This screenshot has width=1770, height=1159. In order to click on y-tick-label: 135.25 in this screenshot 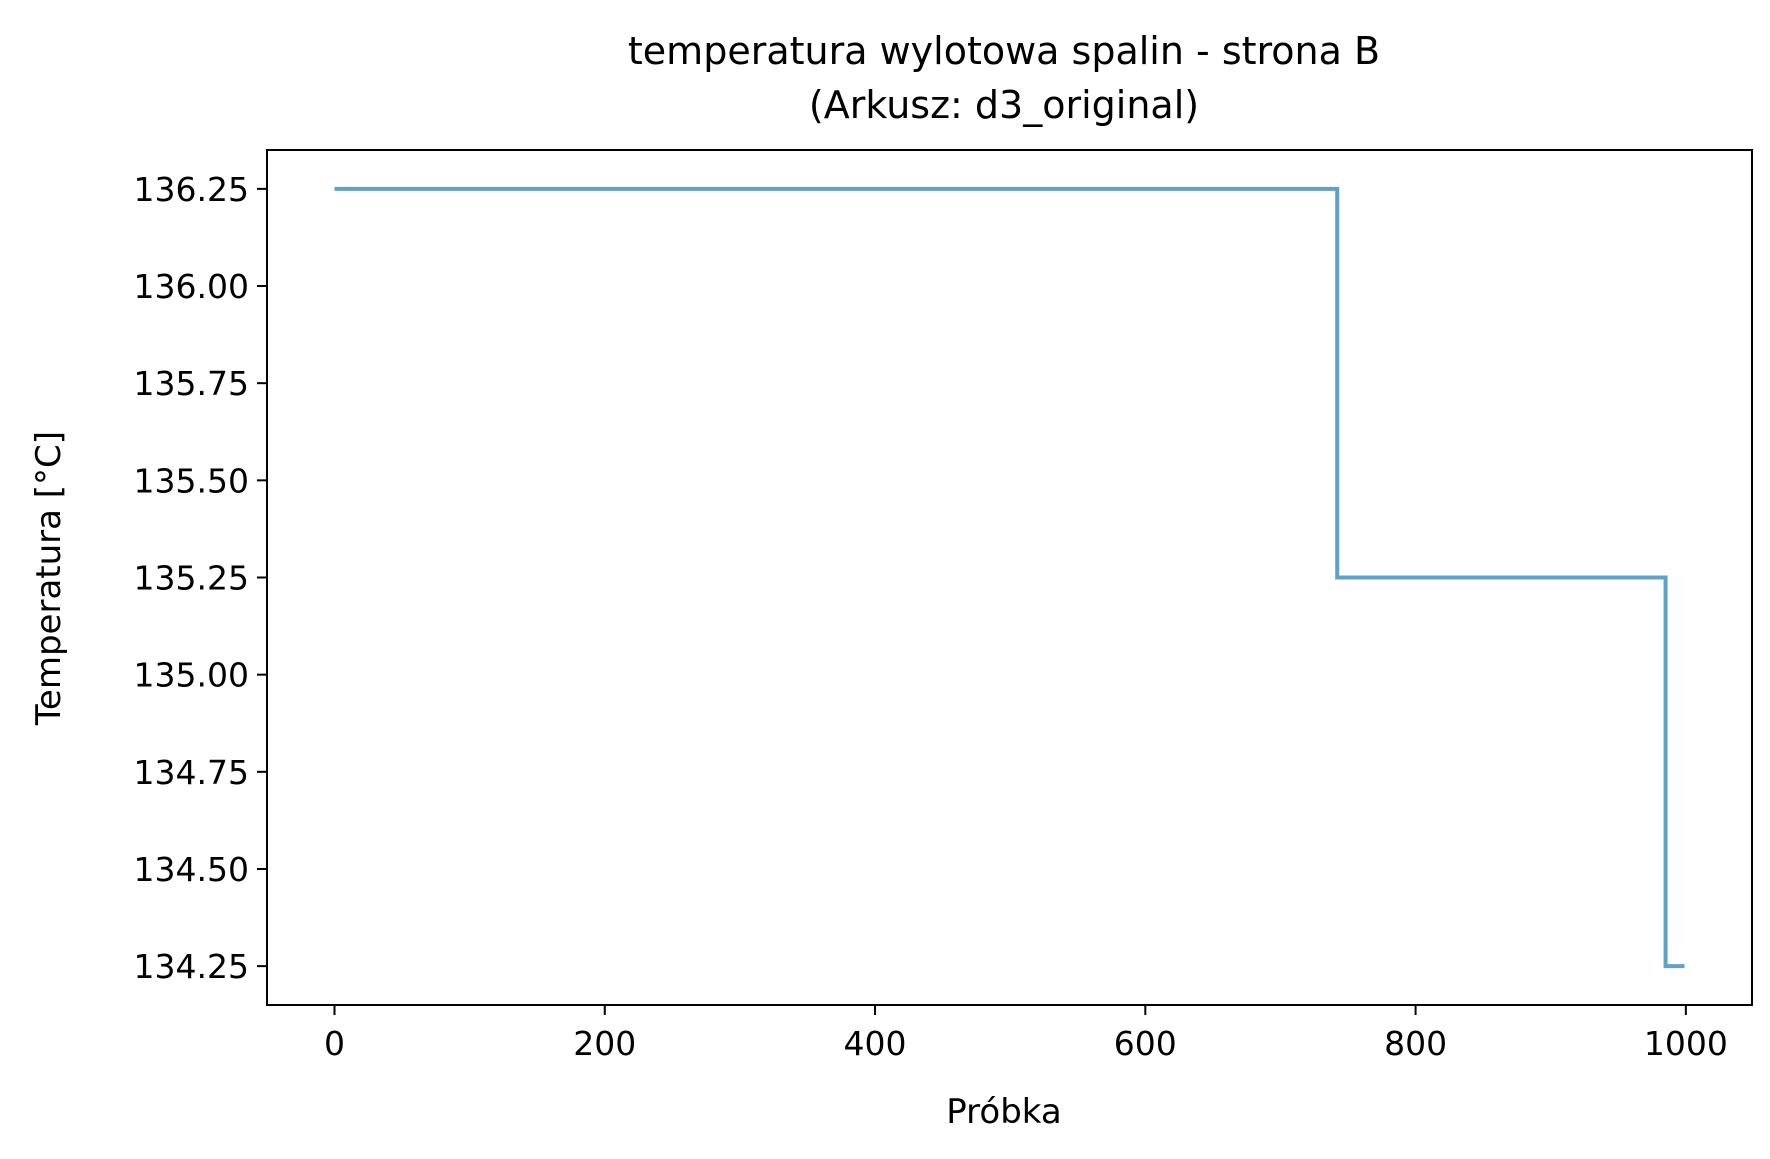, I will do `click(191, 578)`.